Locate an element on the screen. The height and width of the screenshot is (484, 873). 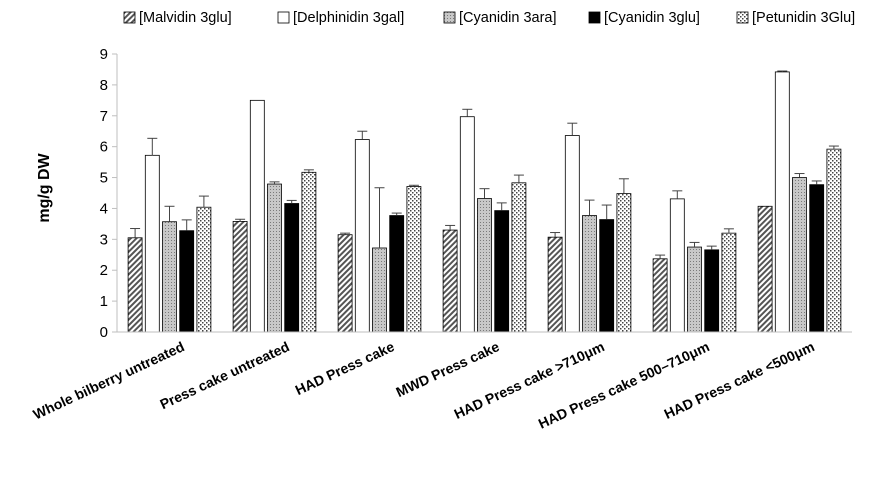
y-tick-label: 2 is located at coordinates (104, 270).